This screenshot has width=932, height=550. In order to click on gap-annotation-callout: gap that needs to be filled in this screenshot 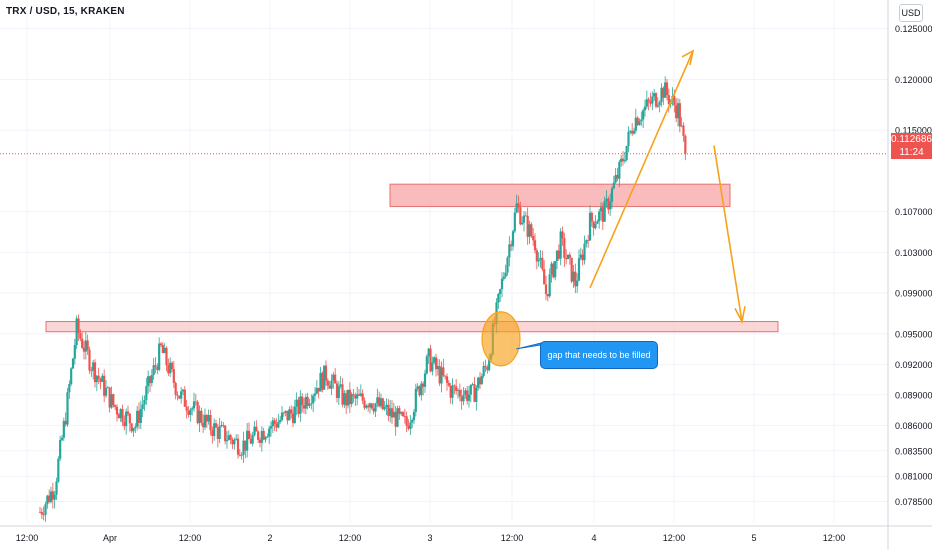, I will do `click(599, 355)`.